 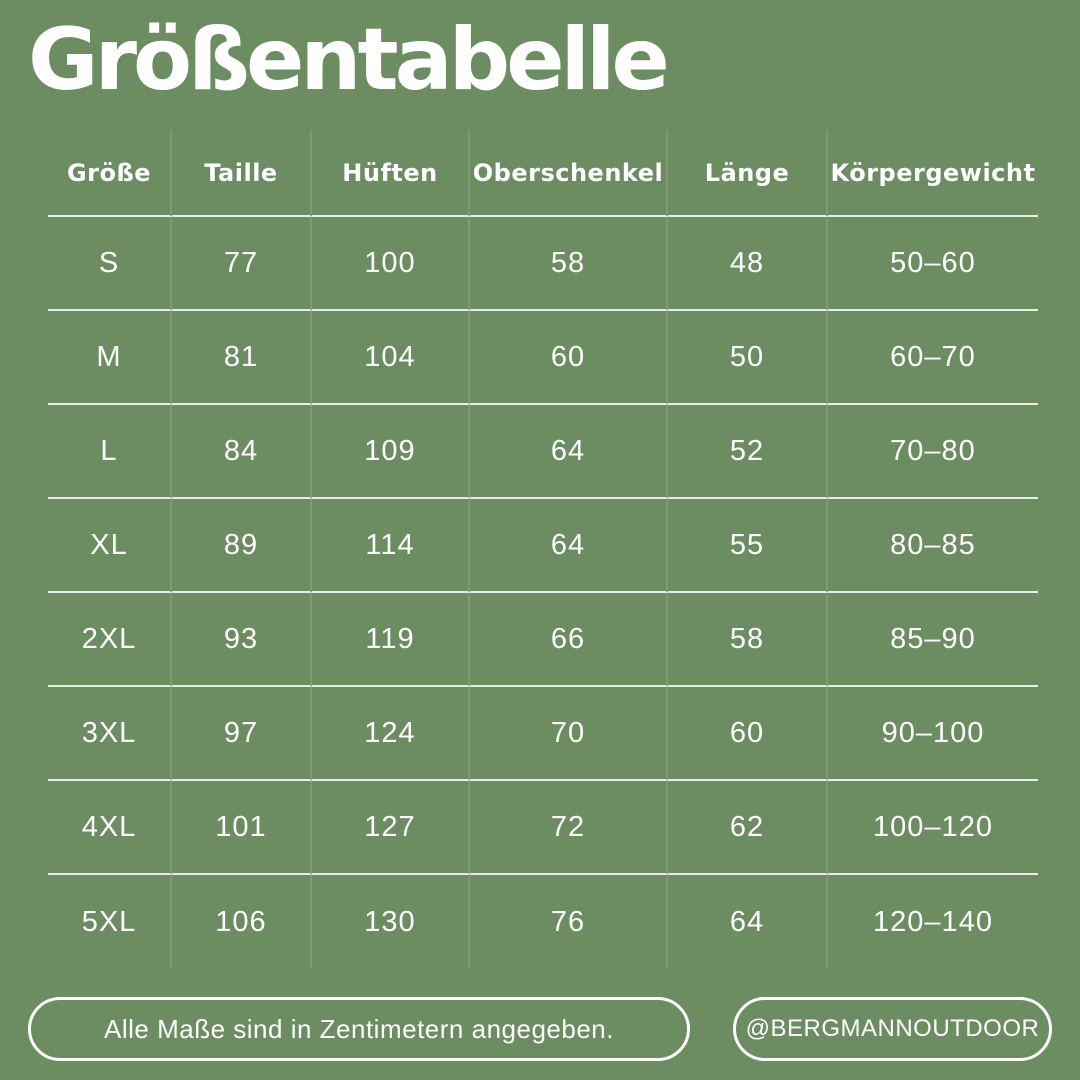 I want to click on column-header-koerpergewicht: Körpergewicht, so click(x=933, y=173).